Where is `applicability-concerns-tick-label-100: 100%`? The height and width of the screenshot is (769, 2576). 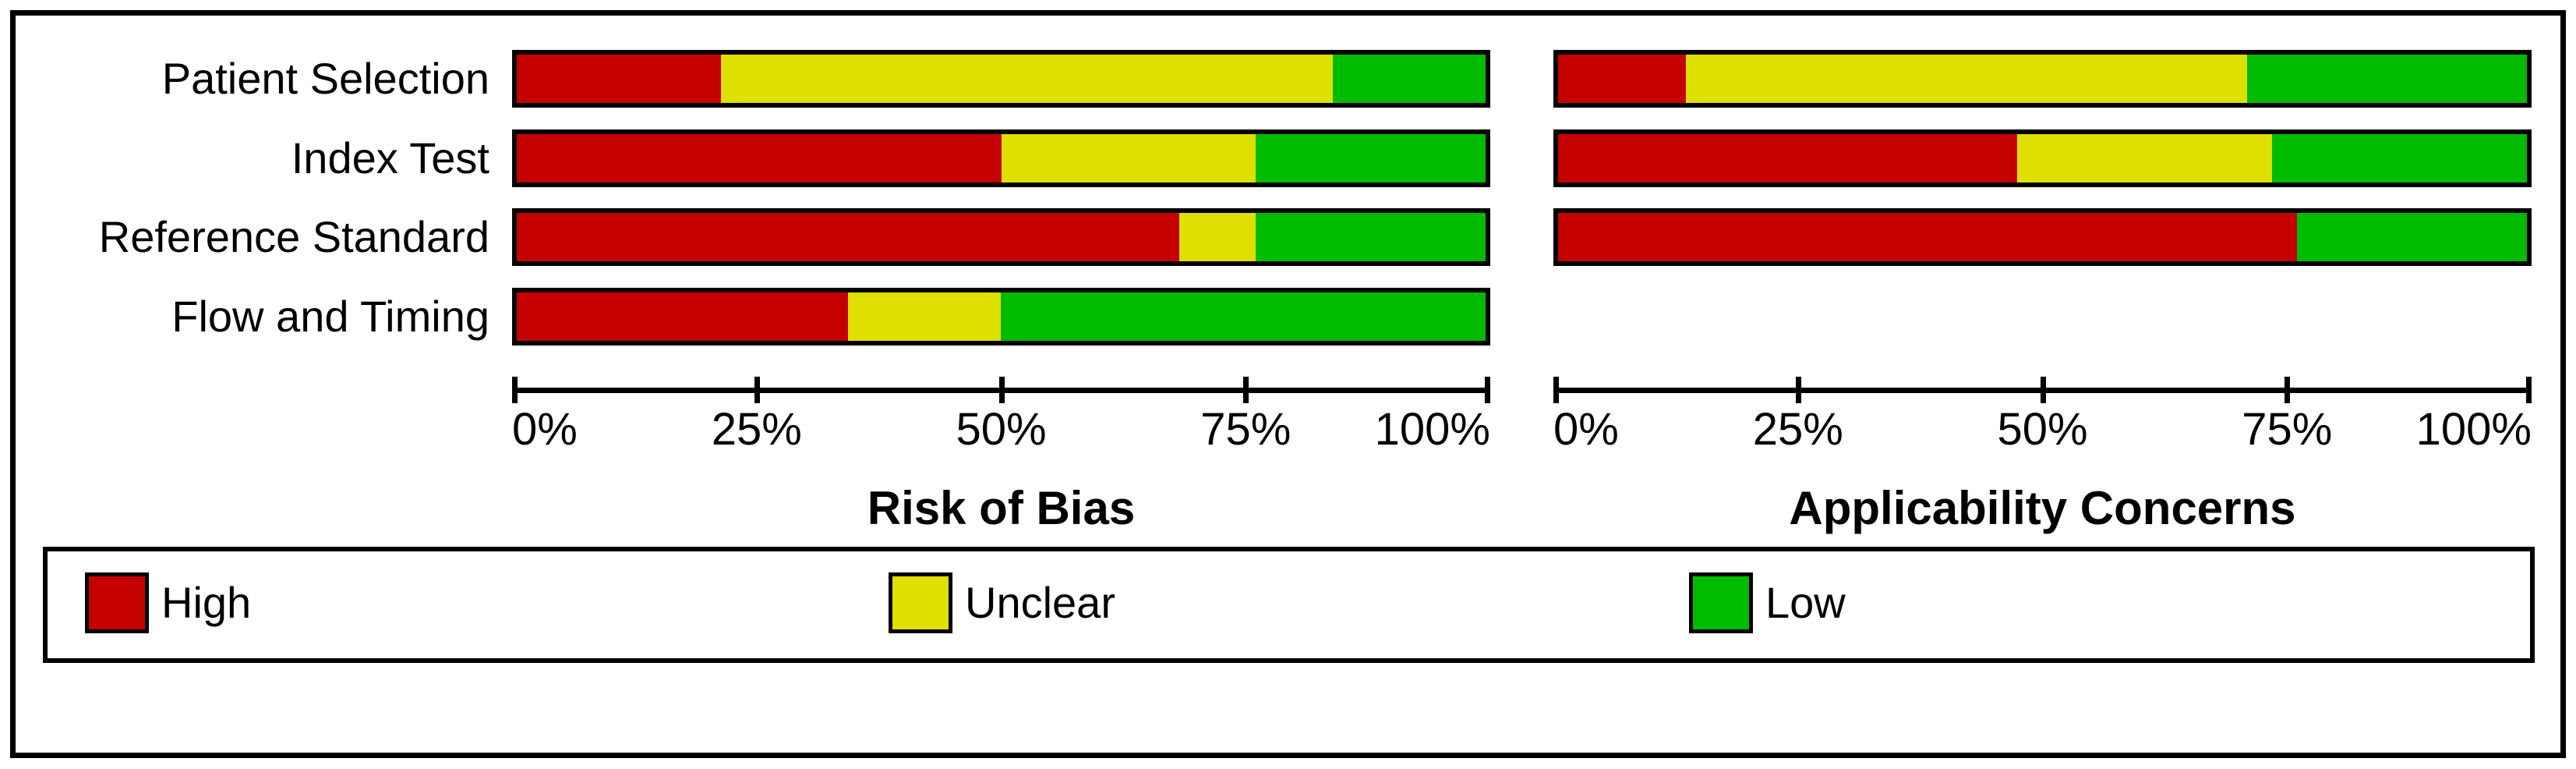 applicability-concerns-tick-label-100: 100% is located at coordinates (2473, 430).